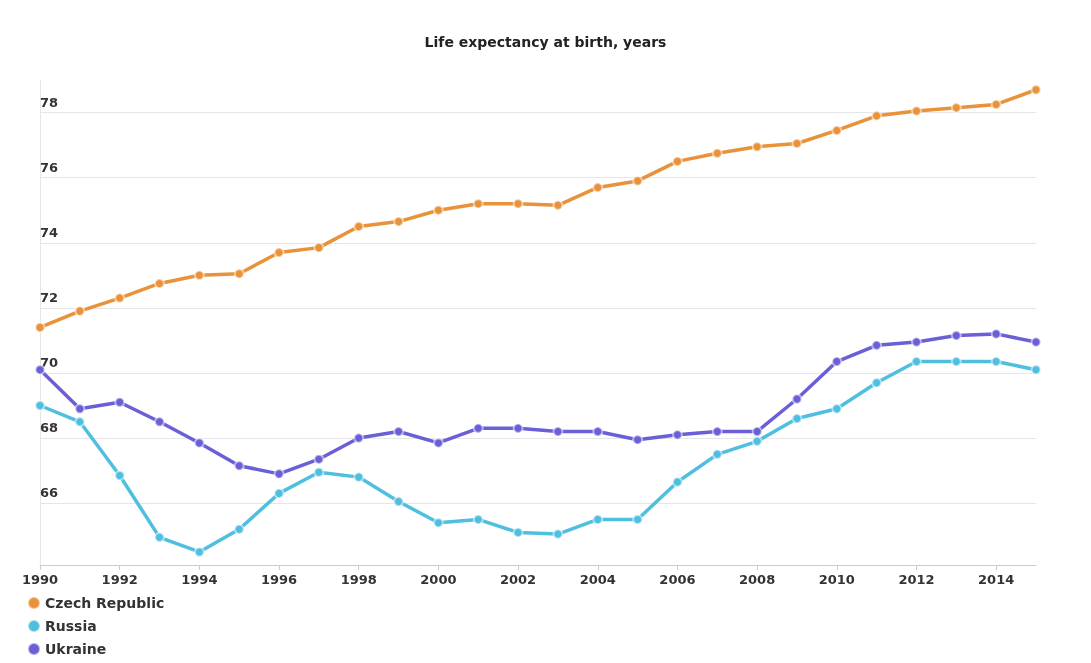 This screenshot has width=1091, height=663. I want to click on legend-label: Ukraine, so click(76, 649).